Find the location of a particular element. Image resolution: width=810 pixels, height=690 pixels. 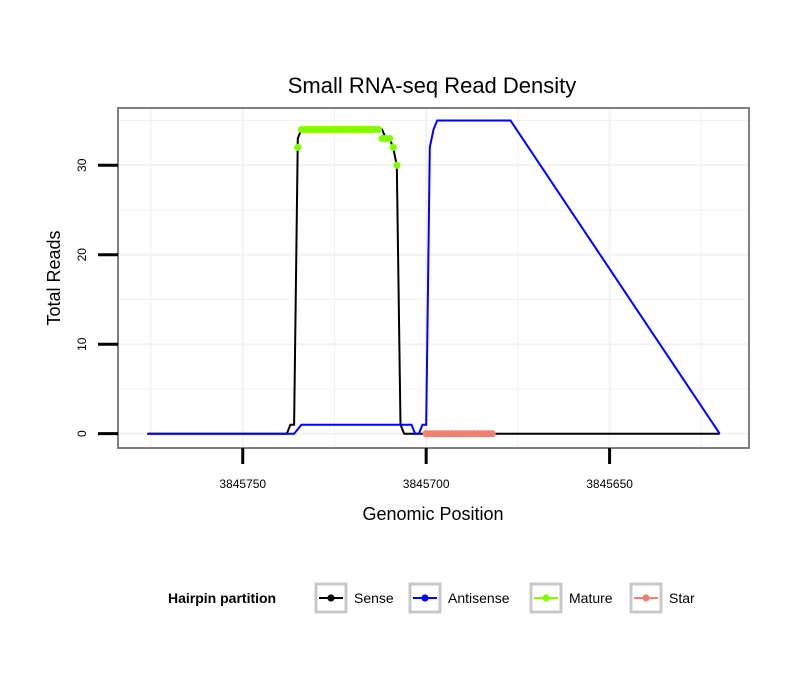

x-axis-title: Genomic Position is located at coordinates (432, 514).